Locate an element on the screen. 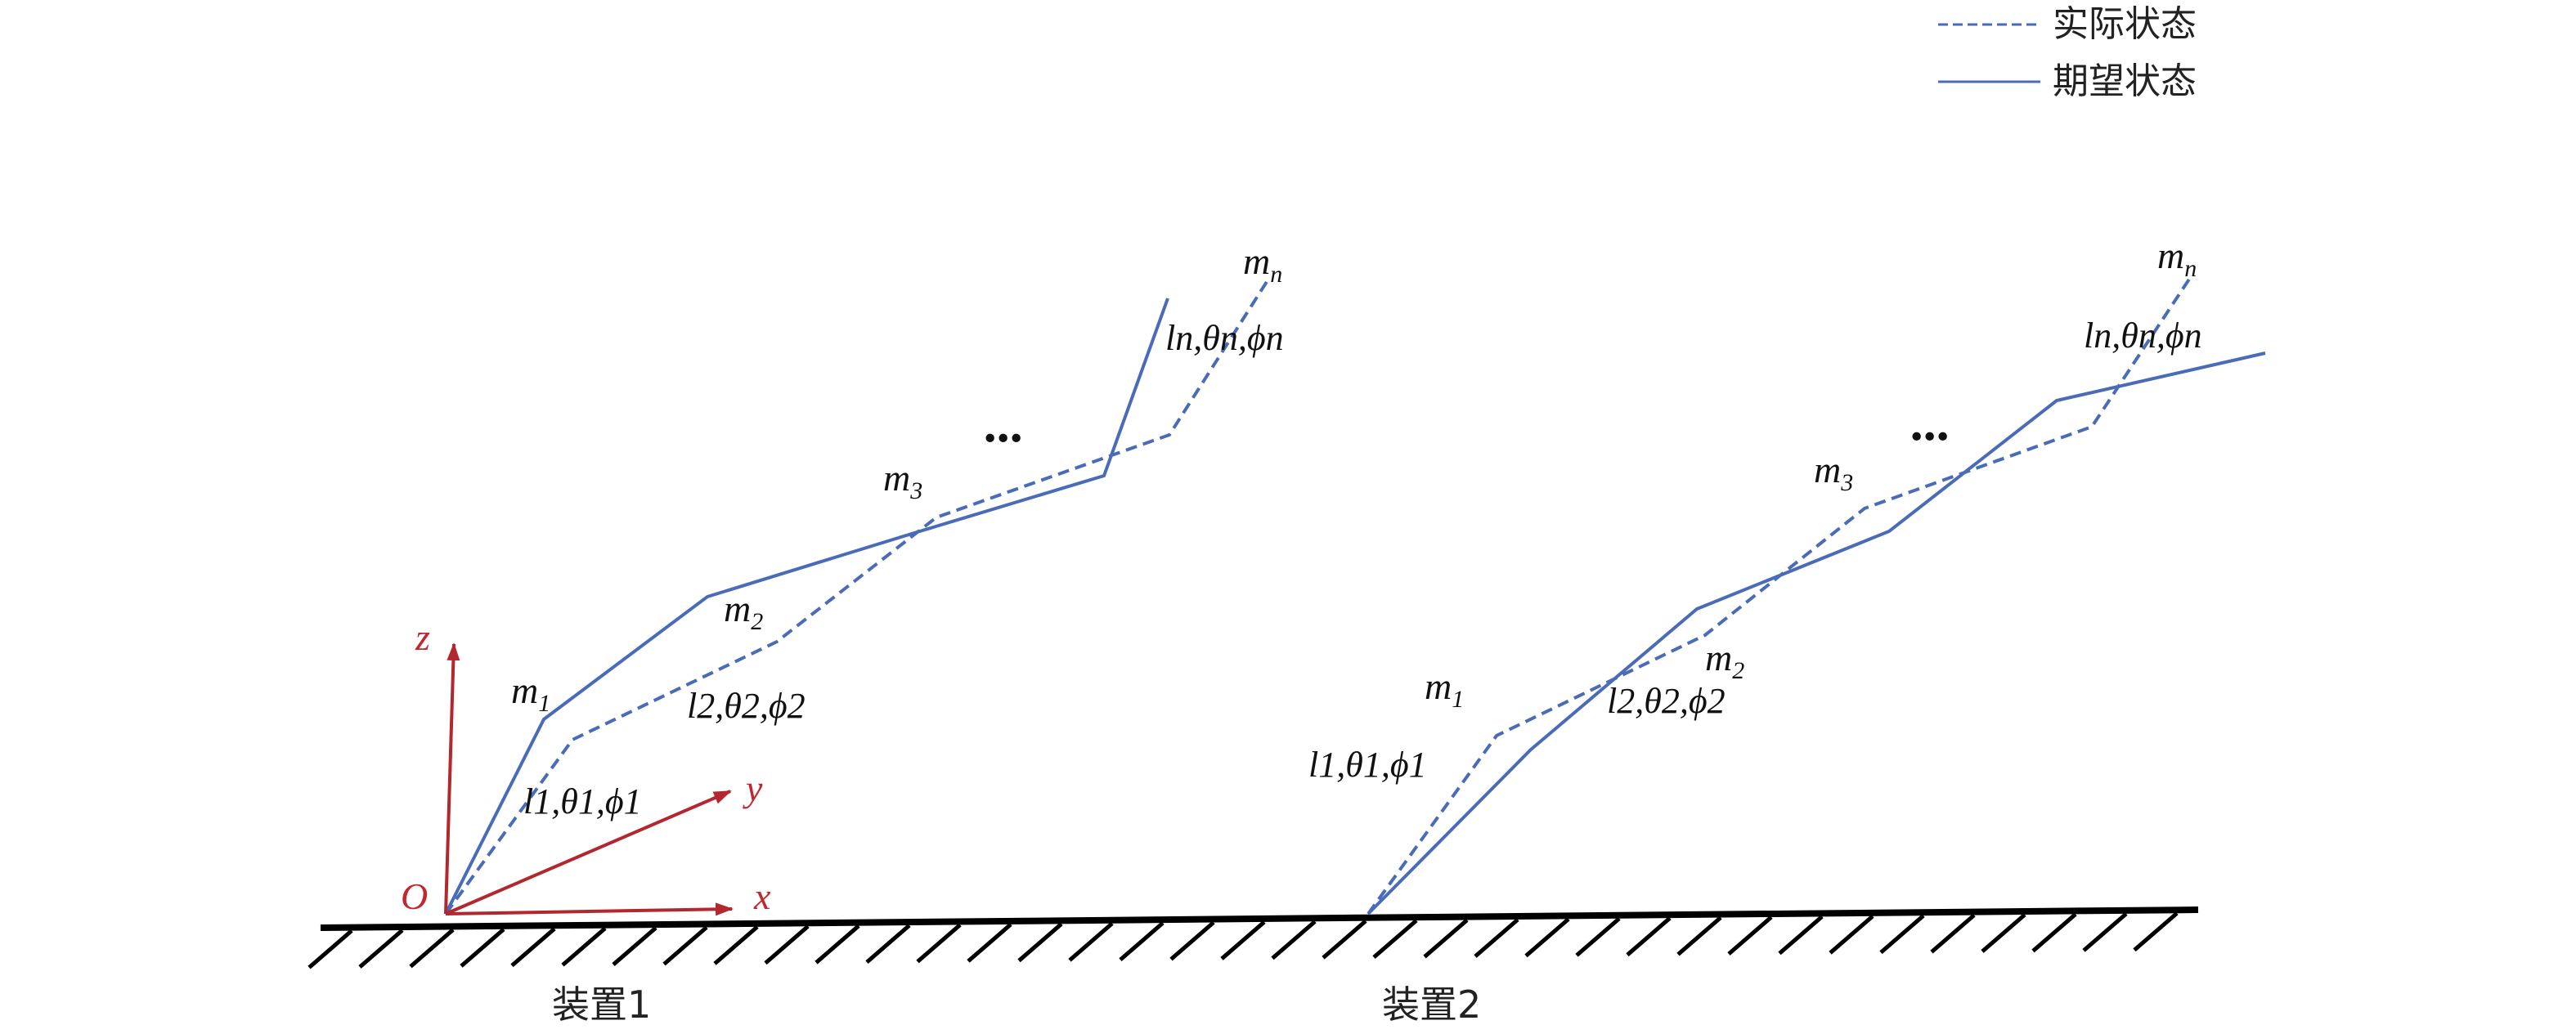 The image size is (2576, 1034). ground is located at coordinates (1253, 937).